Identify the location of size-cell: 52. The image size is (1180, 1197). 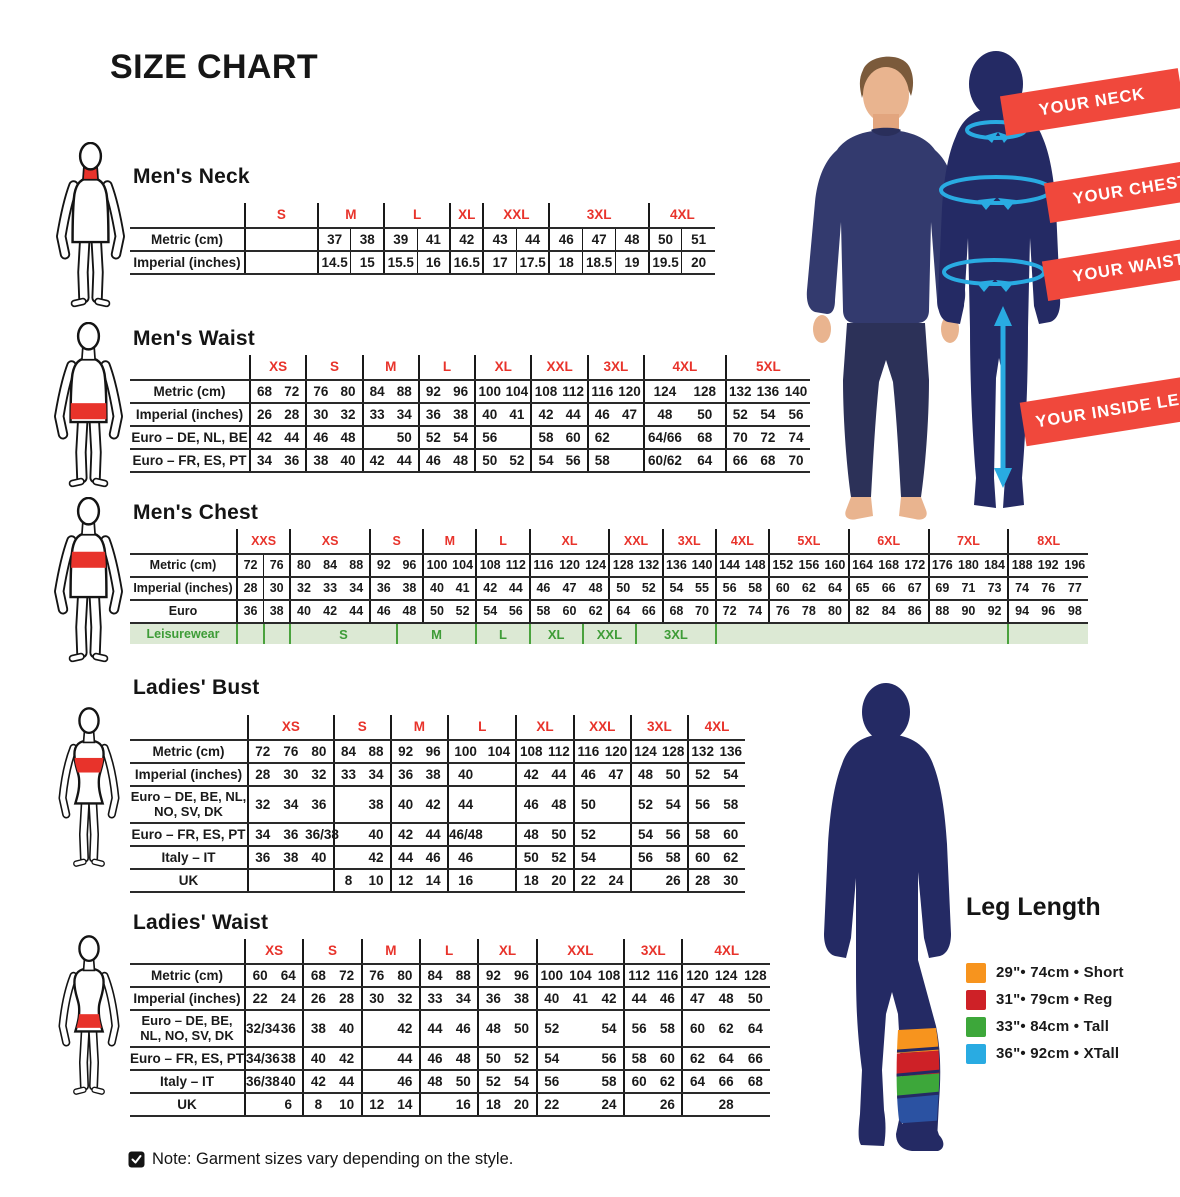
(492, 1082).